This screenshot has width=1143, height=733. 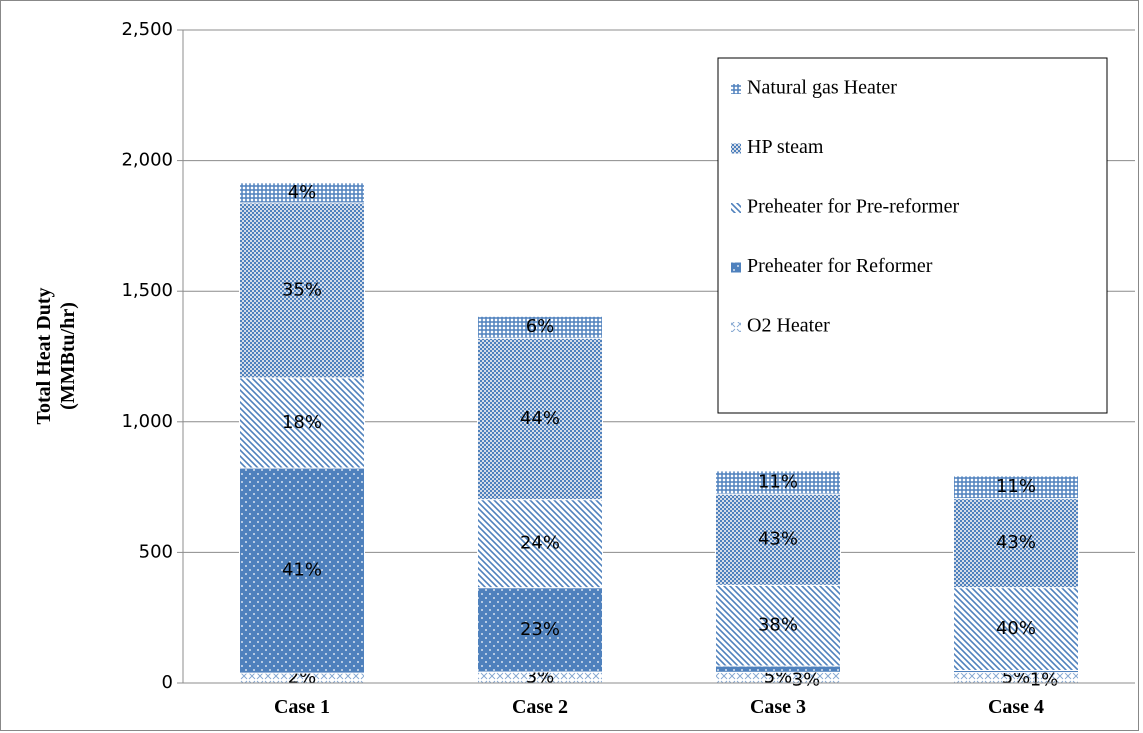 What do you see at coordinates (147, 29) in the screenshot?
I see `y-tick-label: 2,500` at bounding box center [147, 29].